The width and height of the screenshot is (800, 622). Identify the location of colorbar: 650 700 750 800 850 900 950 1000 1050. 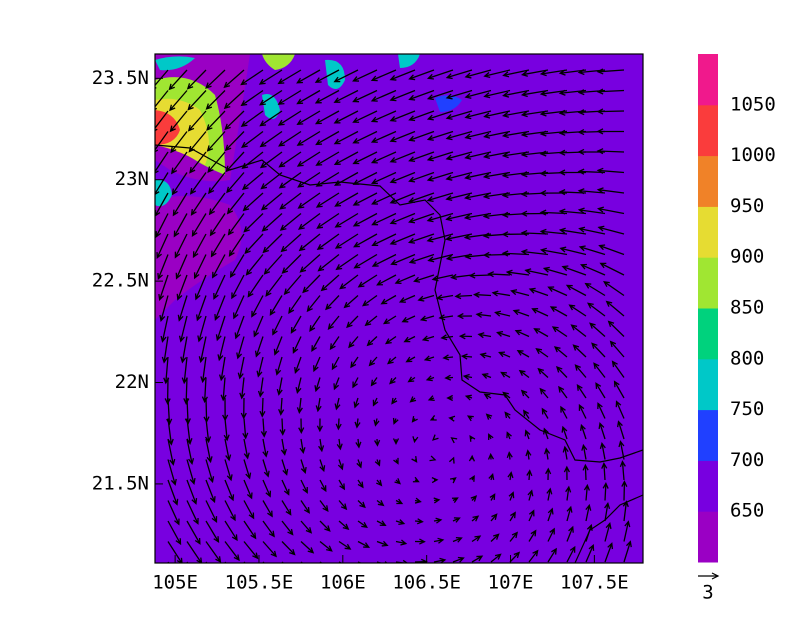
(737, 308).